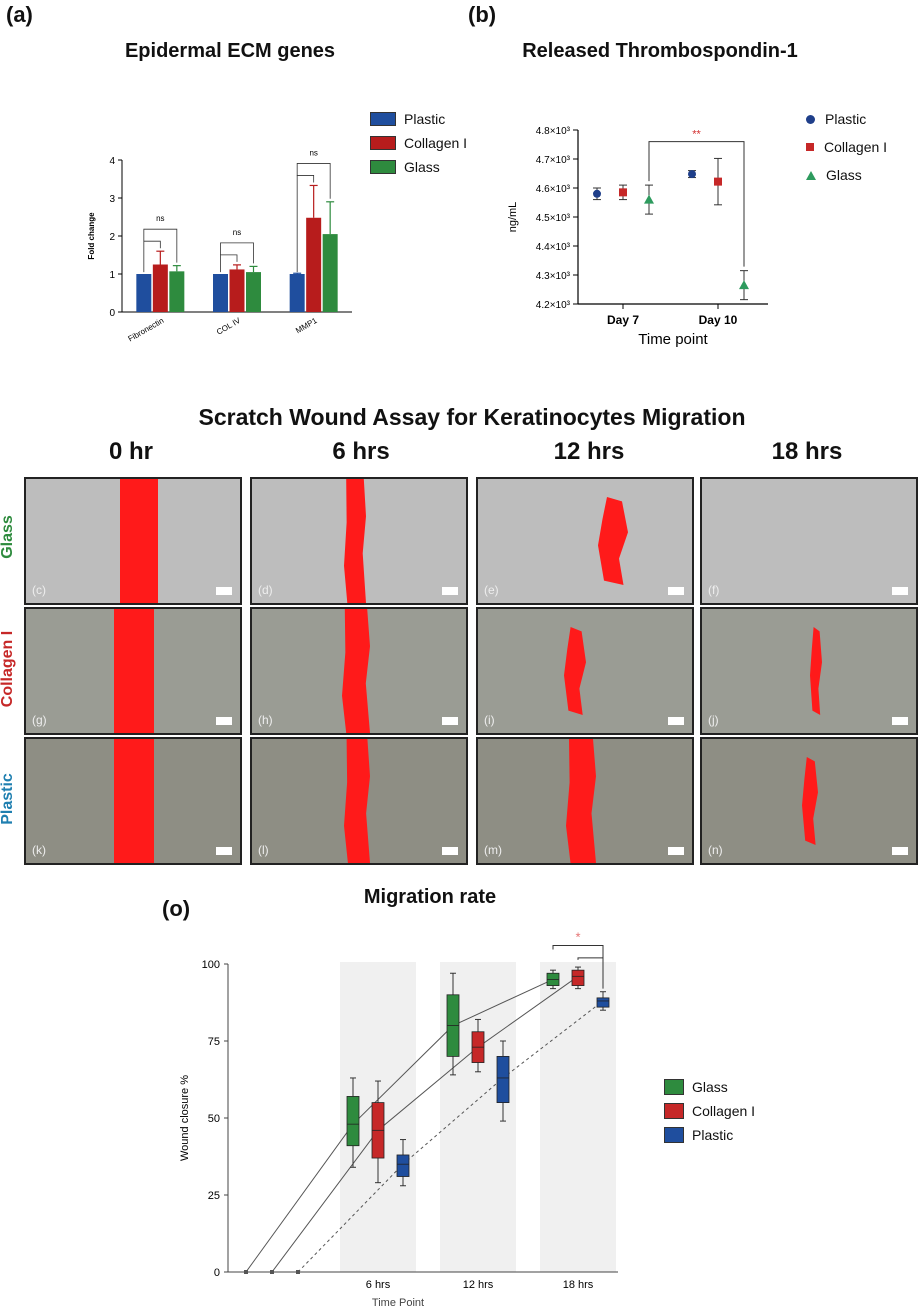 The image size is (920, 1312). I want to click on row-header-glass: Glass, so click(8, 537).